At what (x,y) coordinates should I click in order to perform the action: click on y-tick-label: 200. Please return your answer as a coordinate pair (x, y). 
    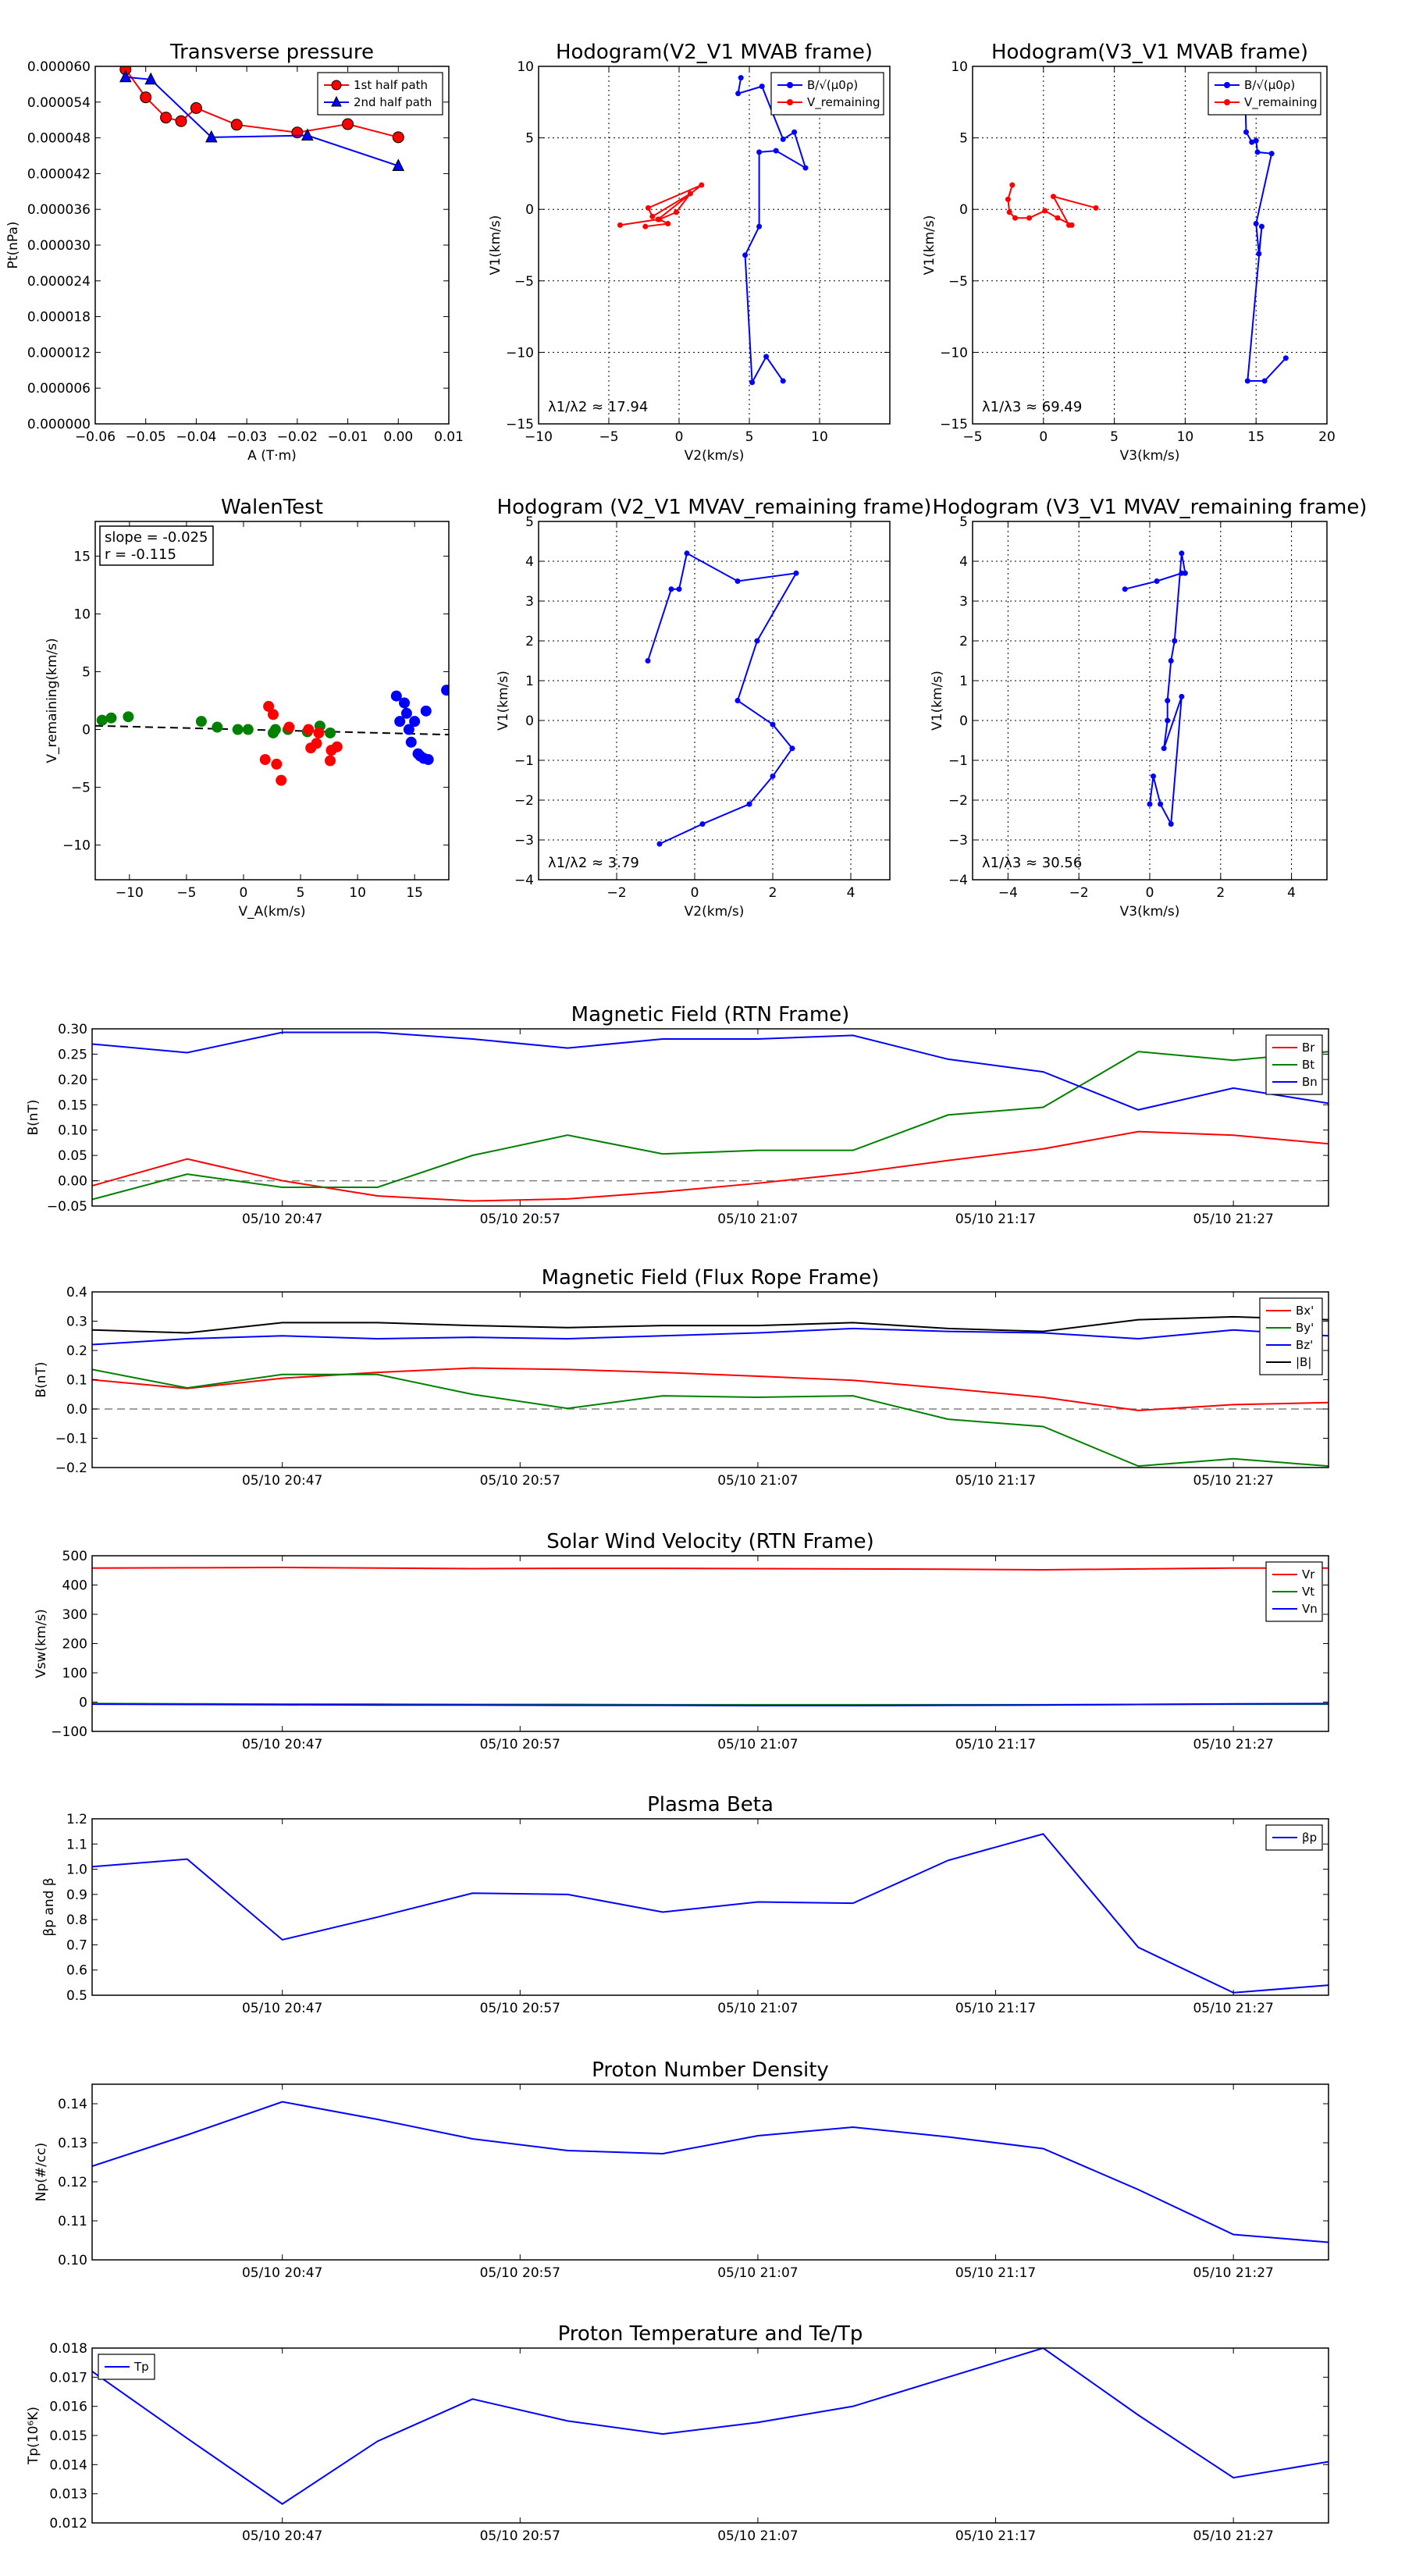
    Looking at the image, I should click on (74, 1645).